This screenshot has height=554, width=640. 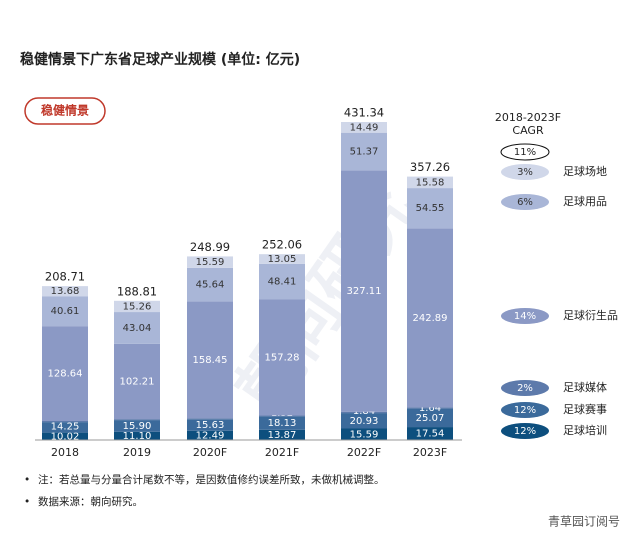 I want to click on value-label: 15.90, so click(x=137, y=426).